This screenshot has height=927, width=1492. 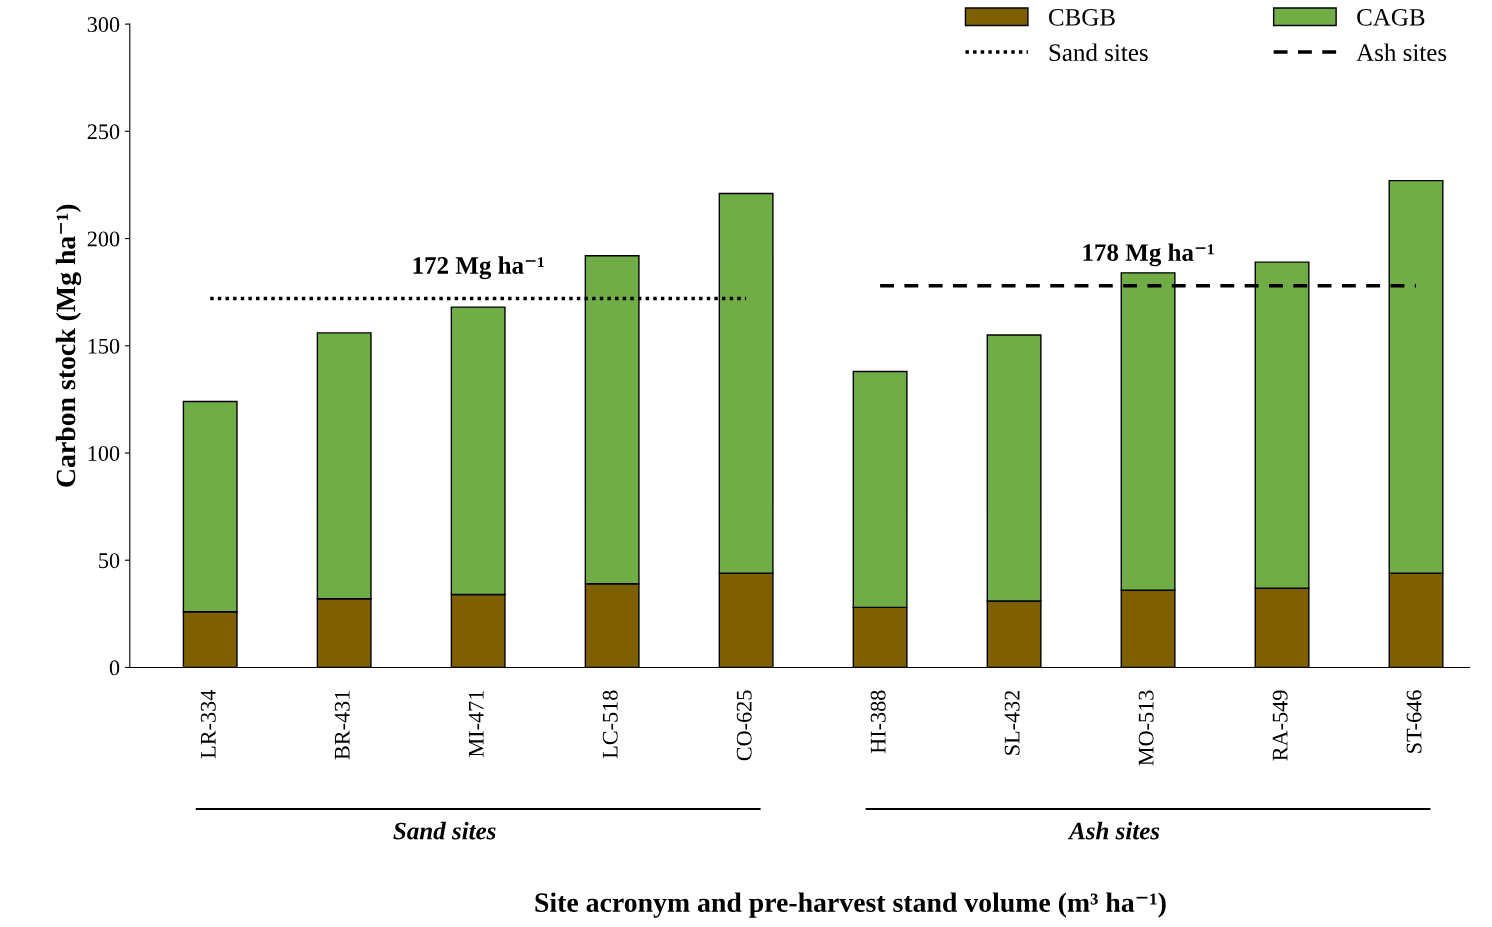 What do you see at coordinates (744, 725) in the screenshot?
I see `x-tick-label: CO-625` at bounding box center [744, 725].